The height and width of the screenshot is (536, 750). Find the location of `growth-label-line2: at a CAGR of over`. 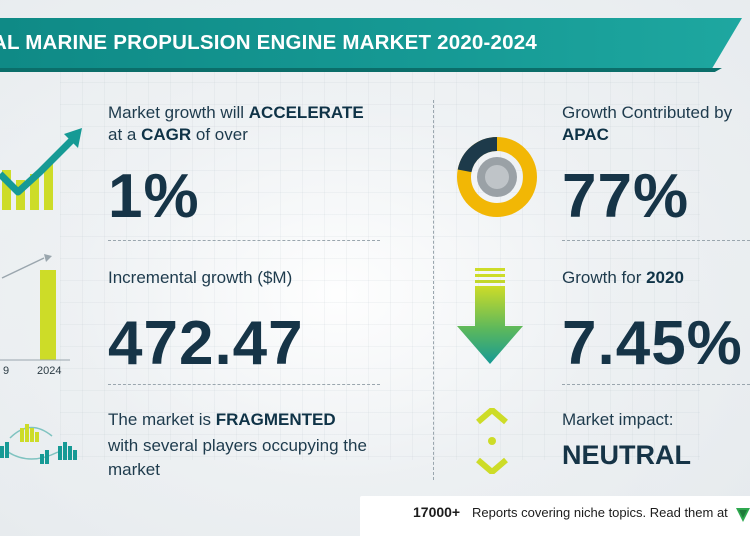

growth-label-line2: at a CAGR of over is located at coordinates (178, 134).